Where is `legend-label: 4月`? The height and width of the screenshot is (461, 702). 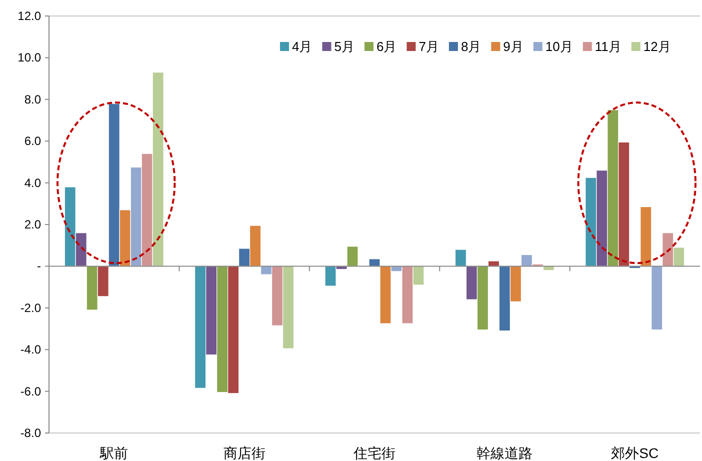 legend-label: 4月 is located at coordinates (302, 46).